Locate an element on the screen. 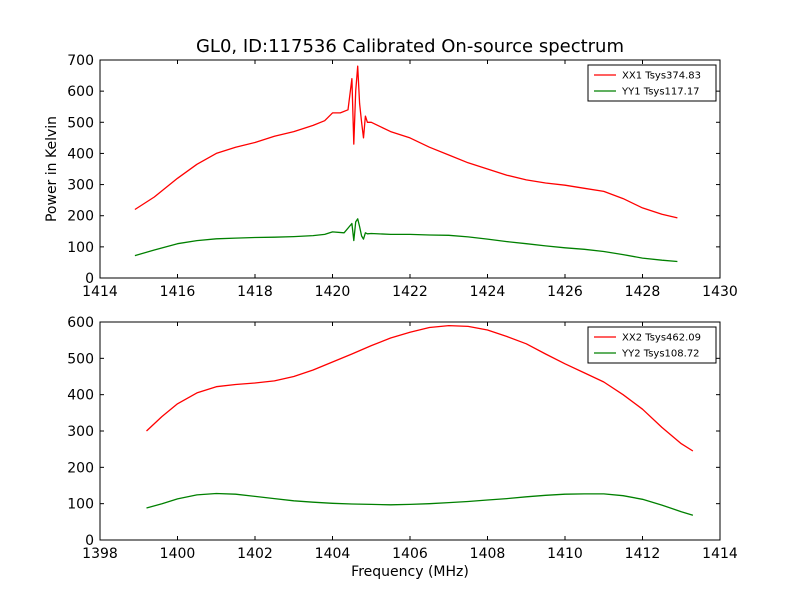  x-tick-label: 1416 is located at coordinates (178, 292).